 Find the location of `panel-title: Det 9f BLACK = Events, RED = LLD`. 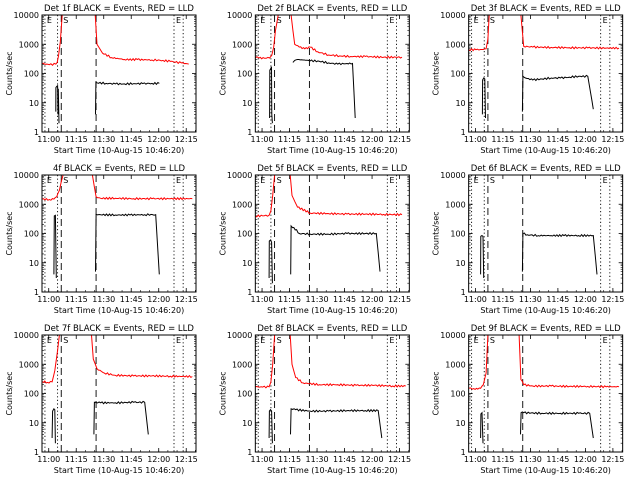

panel-title: Det 9f BLACK = Events, RED = LLD is located at coordinates (546, 329).